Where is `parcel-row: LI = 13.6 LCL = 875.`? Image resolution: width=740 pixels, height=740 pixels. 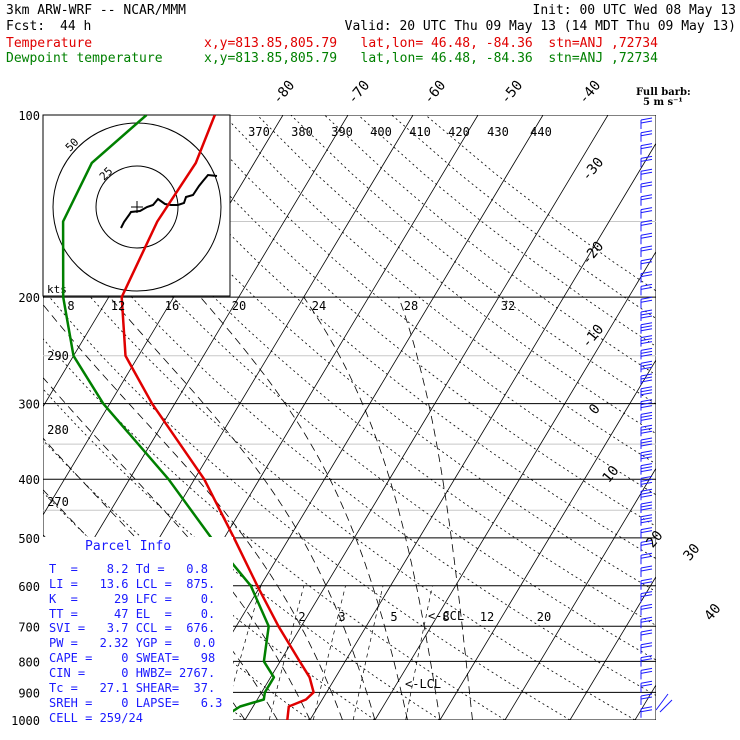 parcel-row: LI = 13.6 LCL = 875. is located at coordinates (132, 584).